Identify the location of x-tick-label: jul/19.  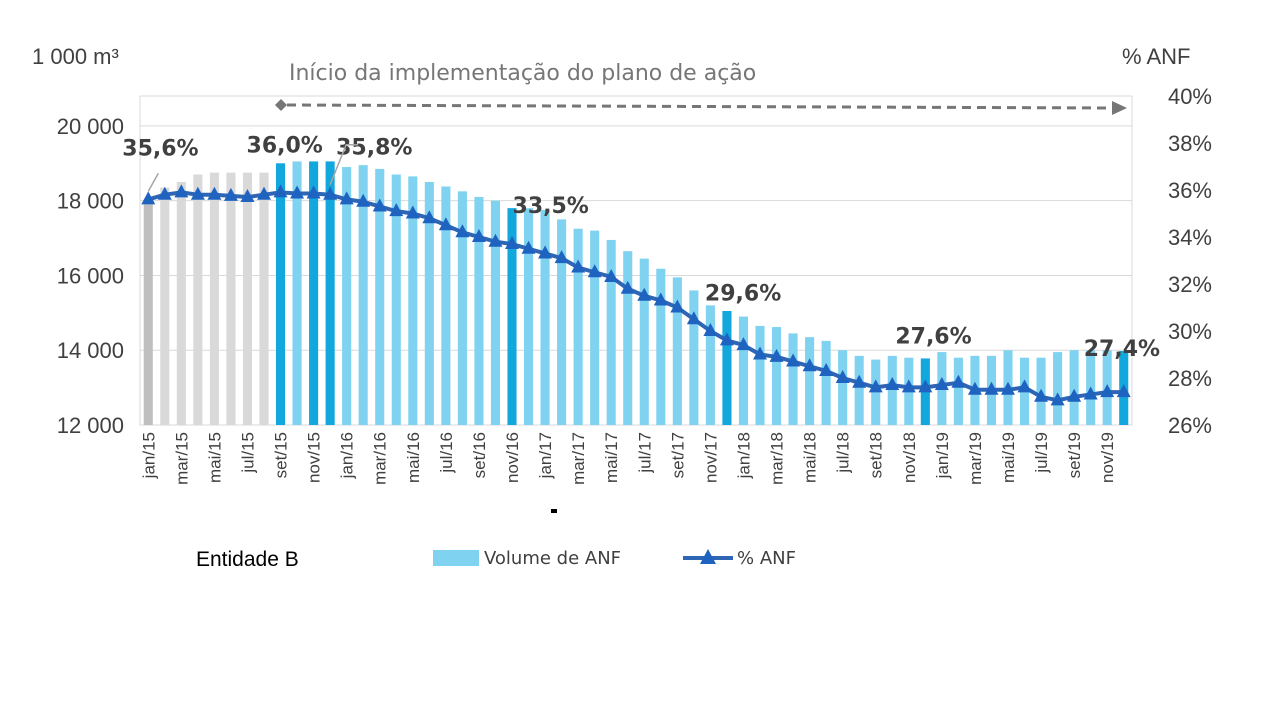
(1041, 453).